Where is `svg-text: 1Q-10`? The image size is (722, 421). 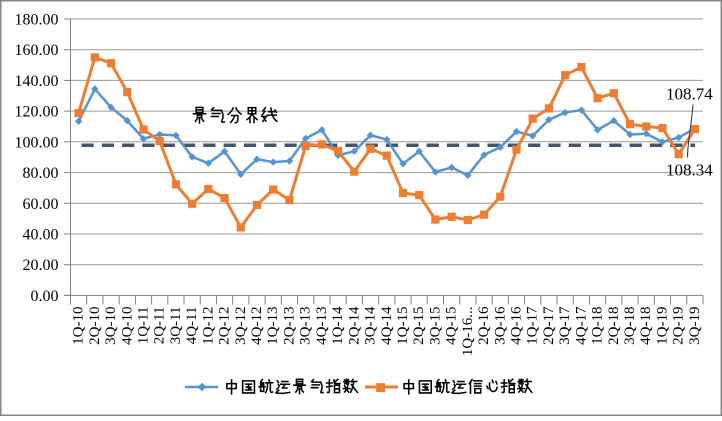 svg-text: 1Q-10 is located at coordinates (79, 326).